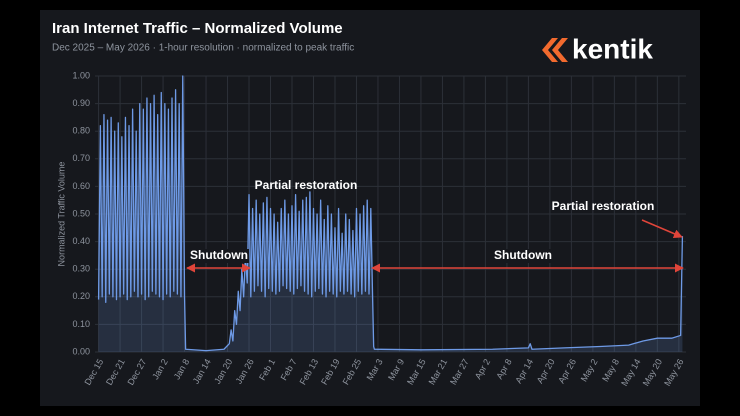  What do you see at coordinates (81, 103) in the screenshot?
I see `y-tick-label: 0.90` at bounding box center [81, 103].